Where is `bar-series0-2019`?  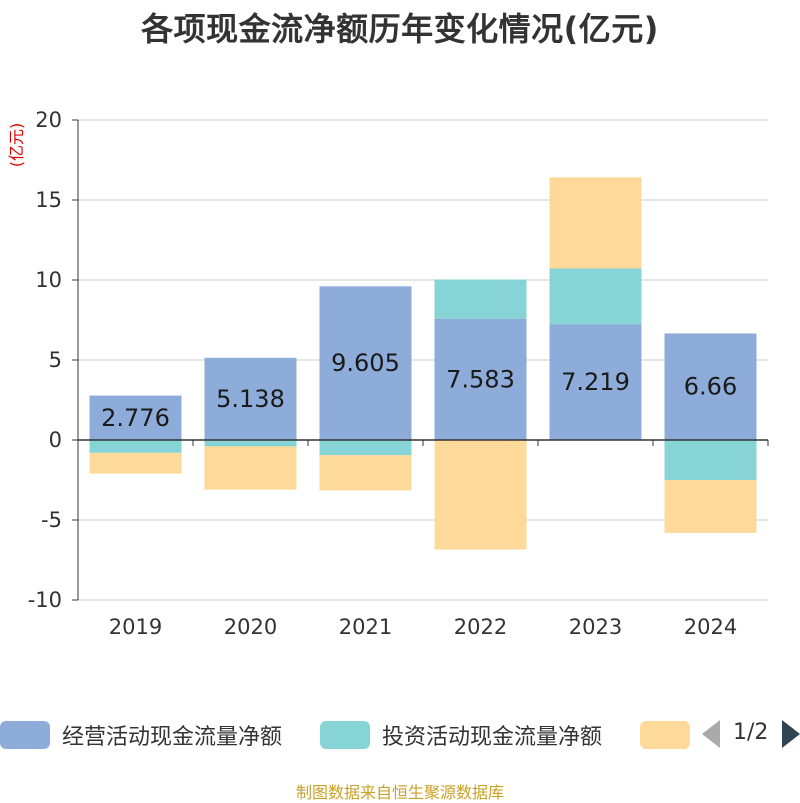 bar-series0-2019 is located at coordinates (135, 417).